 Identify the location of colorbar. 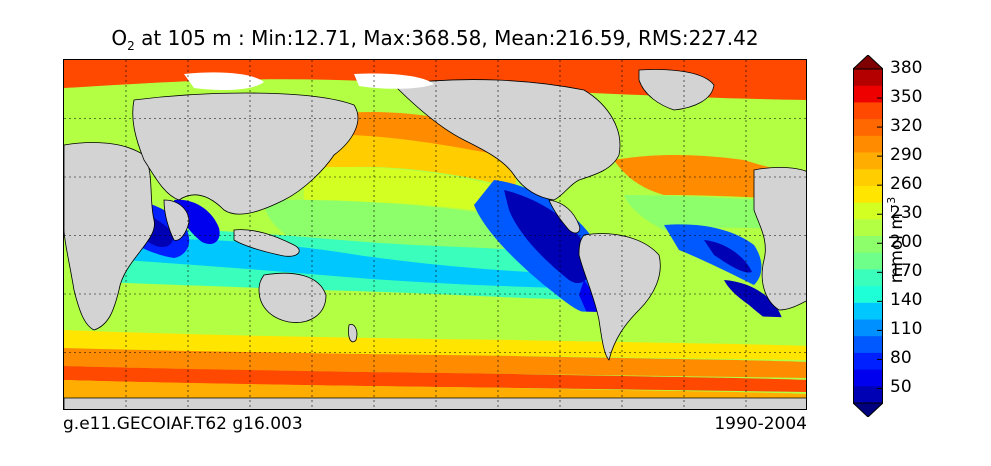
(868, 236).